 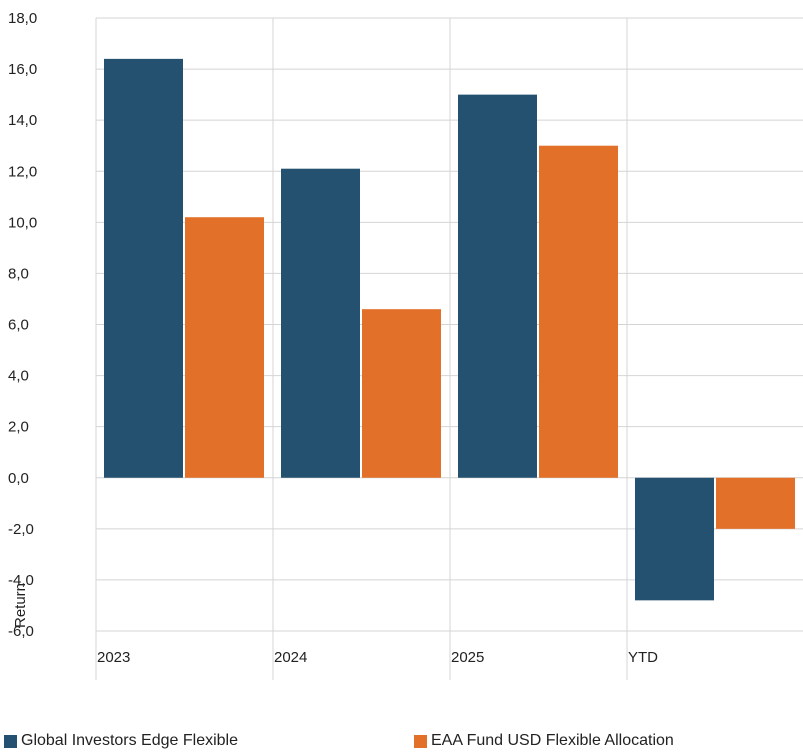 I want to click on y-tick-label: 4,0, so click(x=18, y=376).